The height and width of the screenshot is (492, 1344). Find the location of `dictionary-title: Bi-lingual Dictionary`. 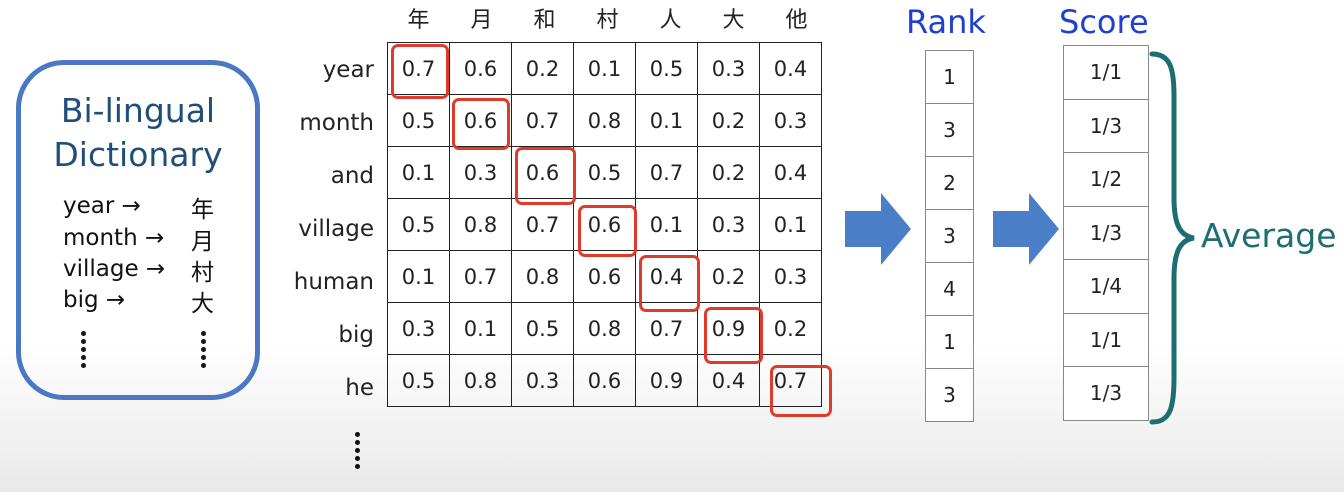

dictionary-title: Bi-lingual Dictionary is located at coordinates (138, 133).